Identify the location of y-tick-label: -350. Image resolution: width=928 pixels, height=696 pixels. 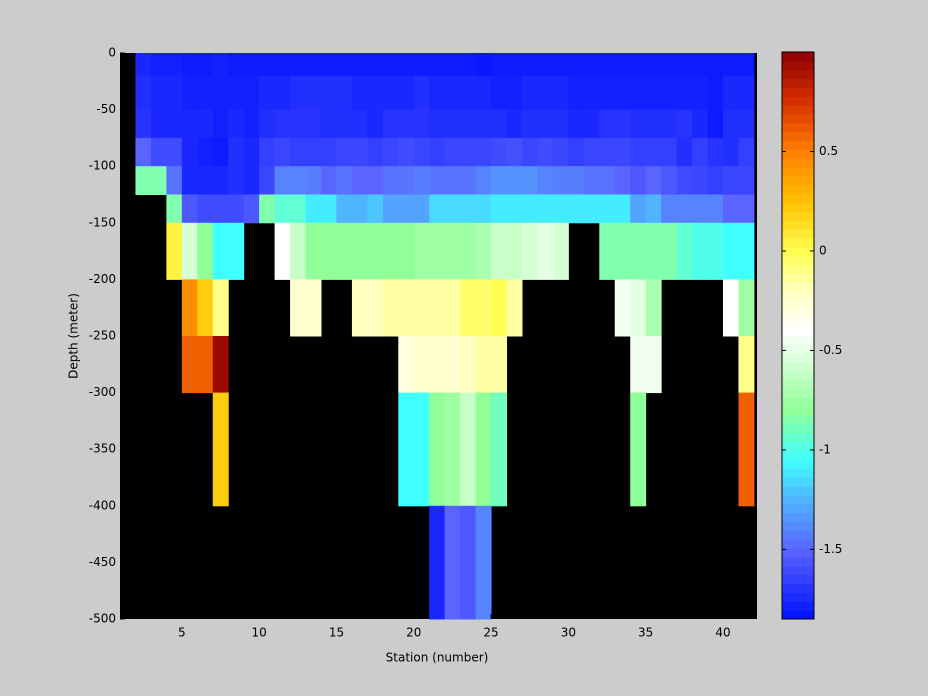
(102, 449).